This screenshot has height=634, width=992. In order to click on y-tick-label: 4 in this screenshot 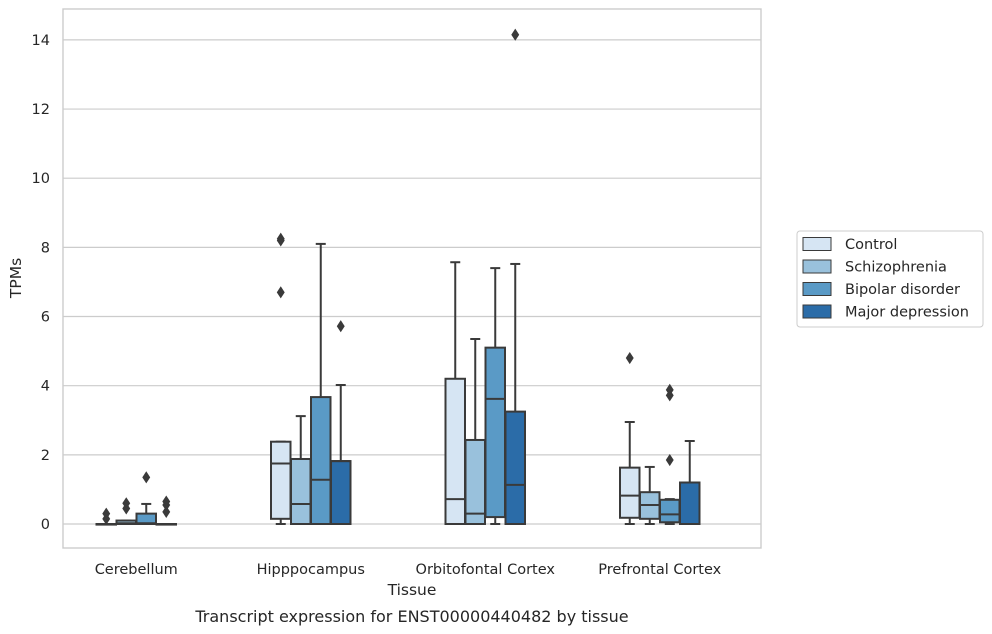, I will do `click(45, 387)`.